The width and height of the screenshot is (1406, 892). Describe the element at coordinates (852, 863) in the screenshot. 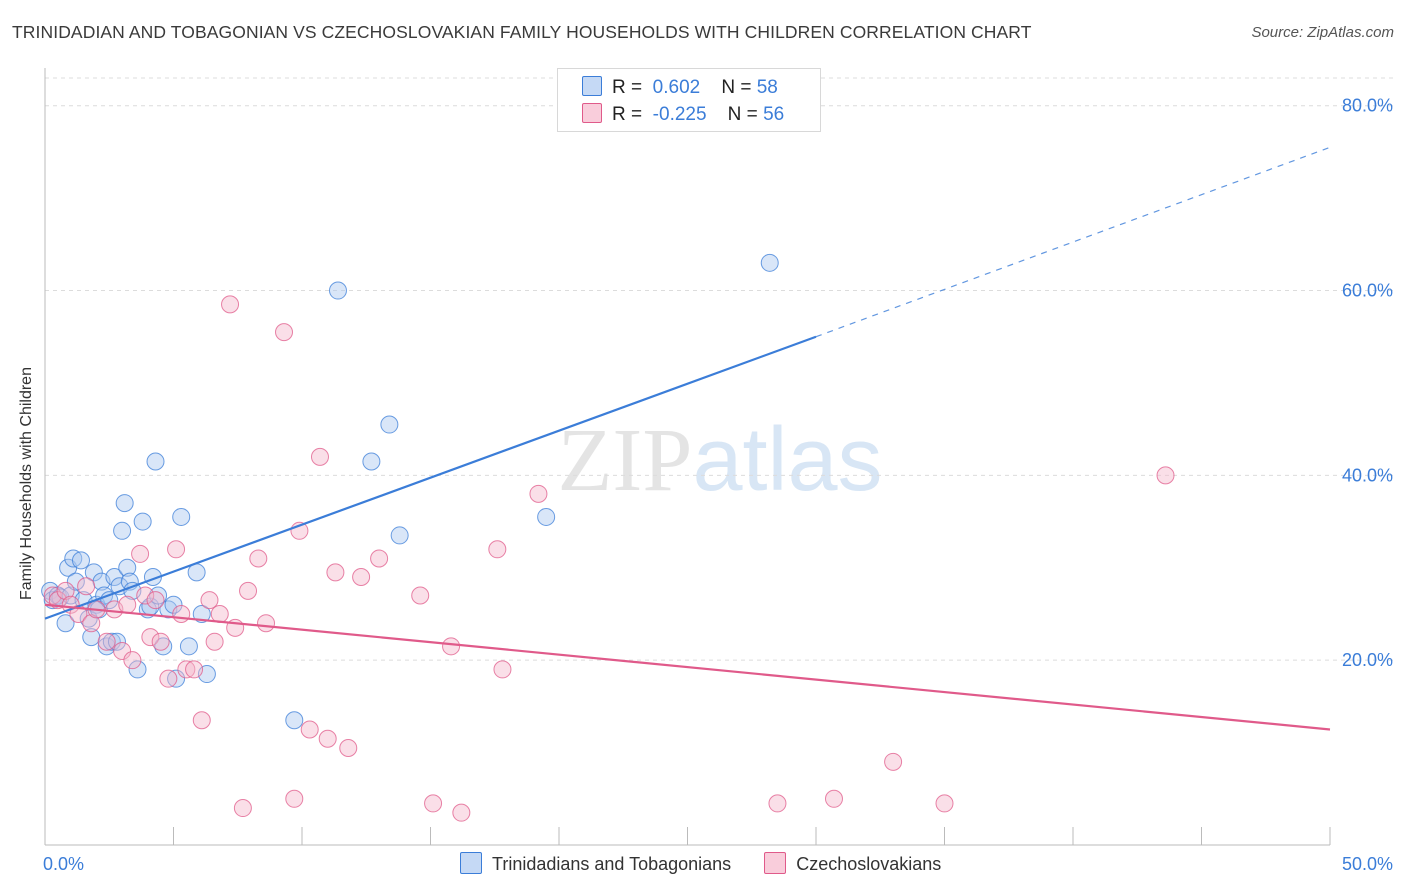

I see `legend-item-czechoslovakians: Czechoslovakians` at that location.